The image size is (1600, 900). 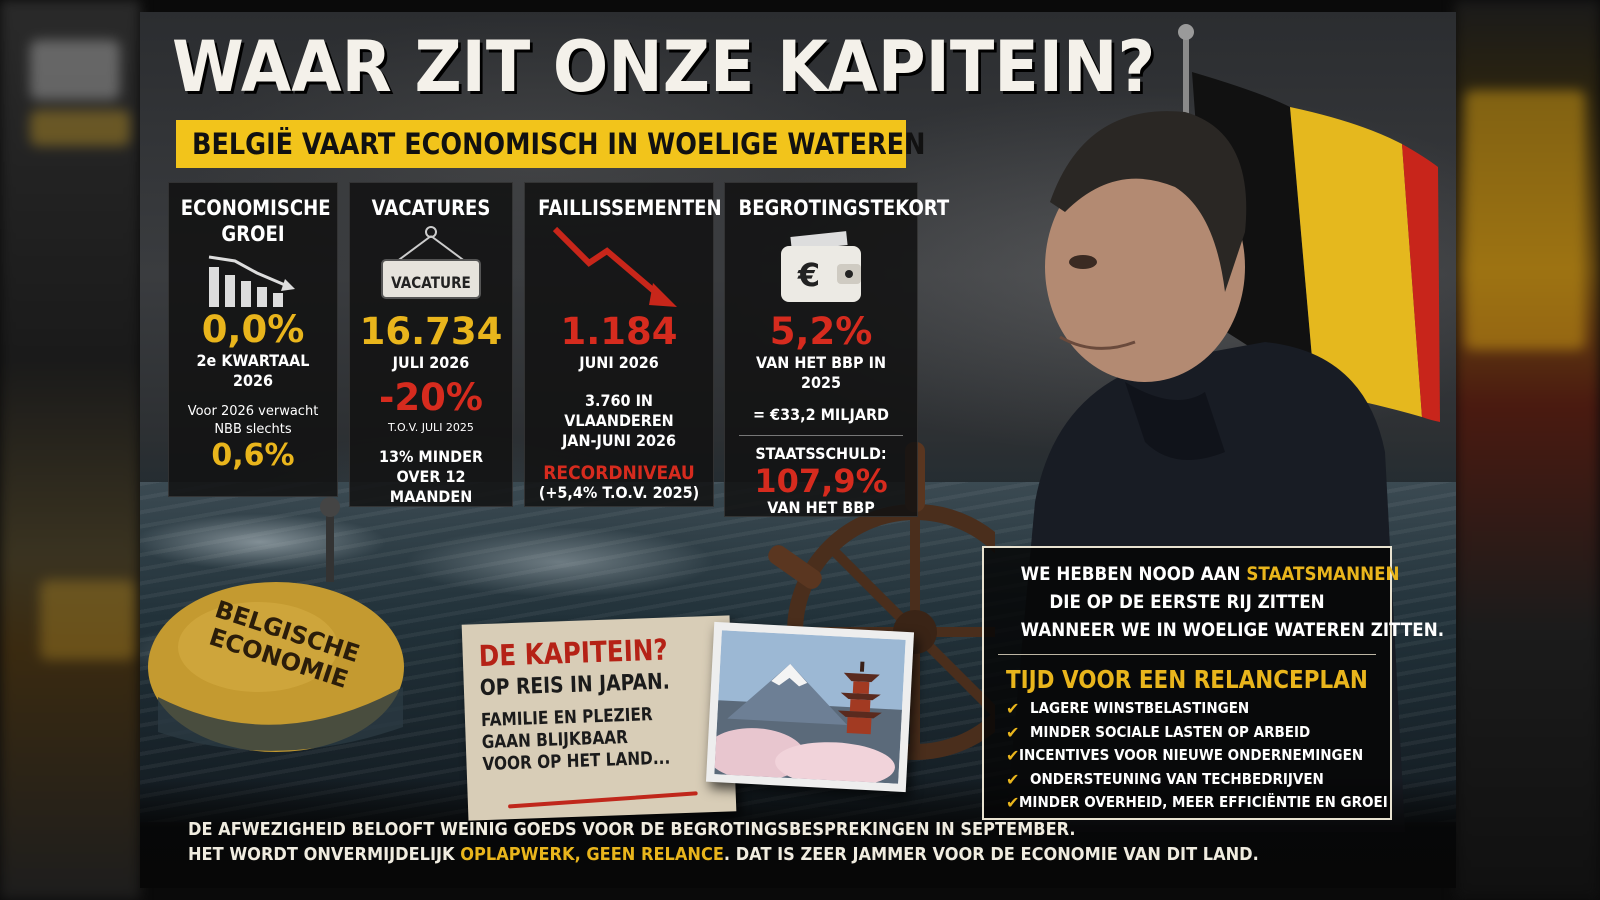 What do you see at coordinates (431, 282) in the screenshot?
I see `vacature-sign-text: VACATURE` at bounding box center [431, 282].